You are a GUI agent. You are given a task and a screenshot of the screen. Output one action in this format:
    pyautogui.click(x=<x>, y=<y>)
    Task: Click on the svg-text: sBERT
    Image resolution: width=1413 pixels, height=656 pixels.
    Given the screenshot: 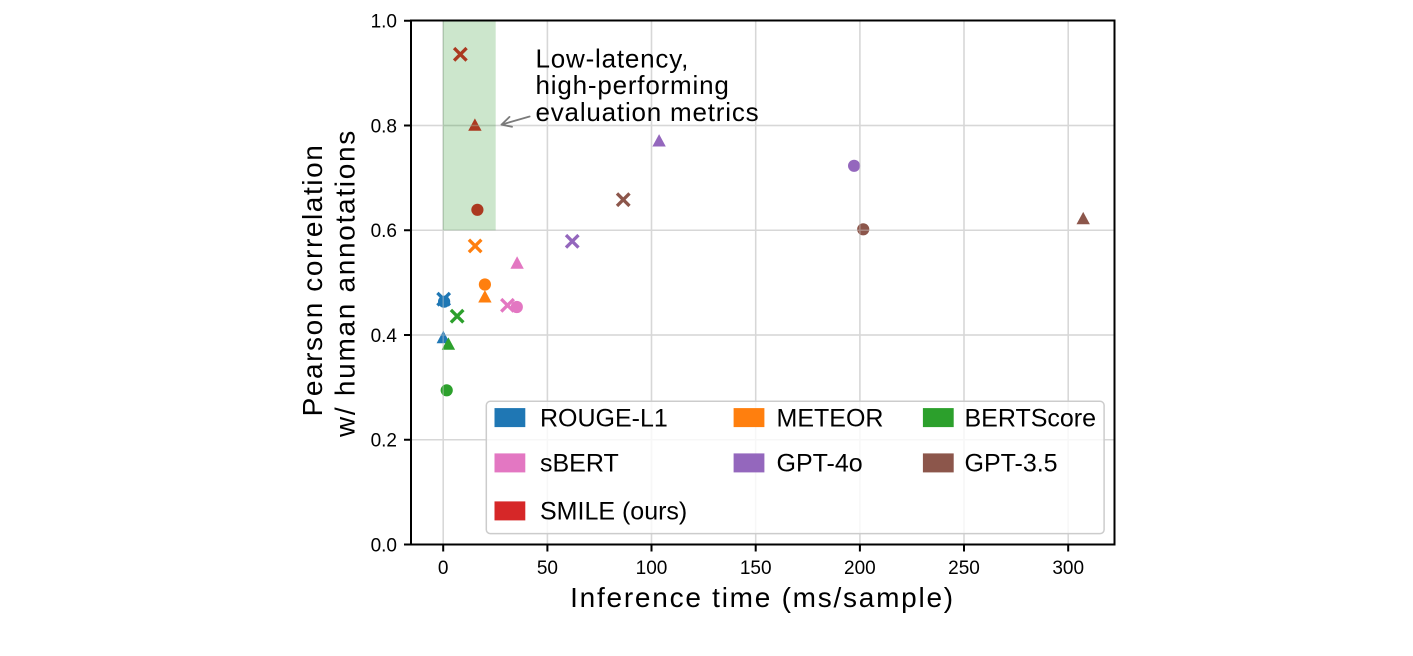 What is the action you would take?
    pyautogui.click(x=579, y=464)
    